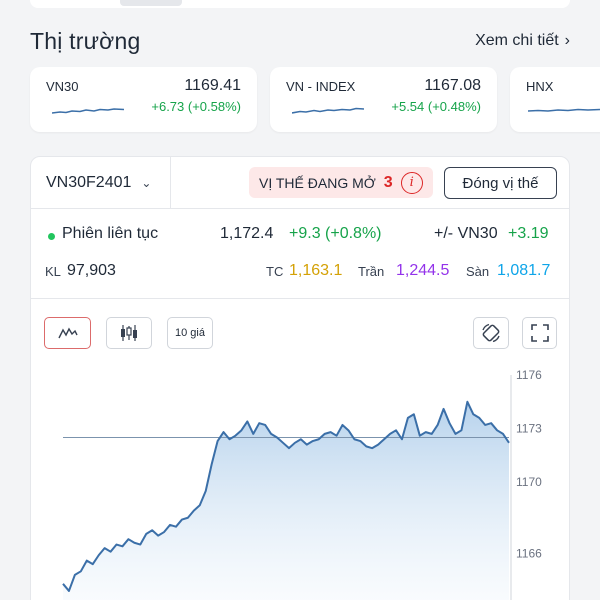 The width and height of the screenshot is (600, 600). I want to click on candlestick-icon, so click(129, 333).